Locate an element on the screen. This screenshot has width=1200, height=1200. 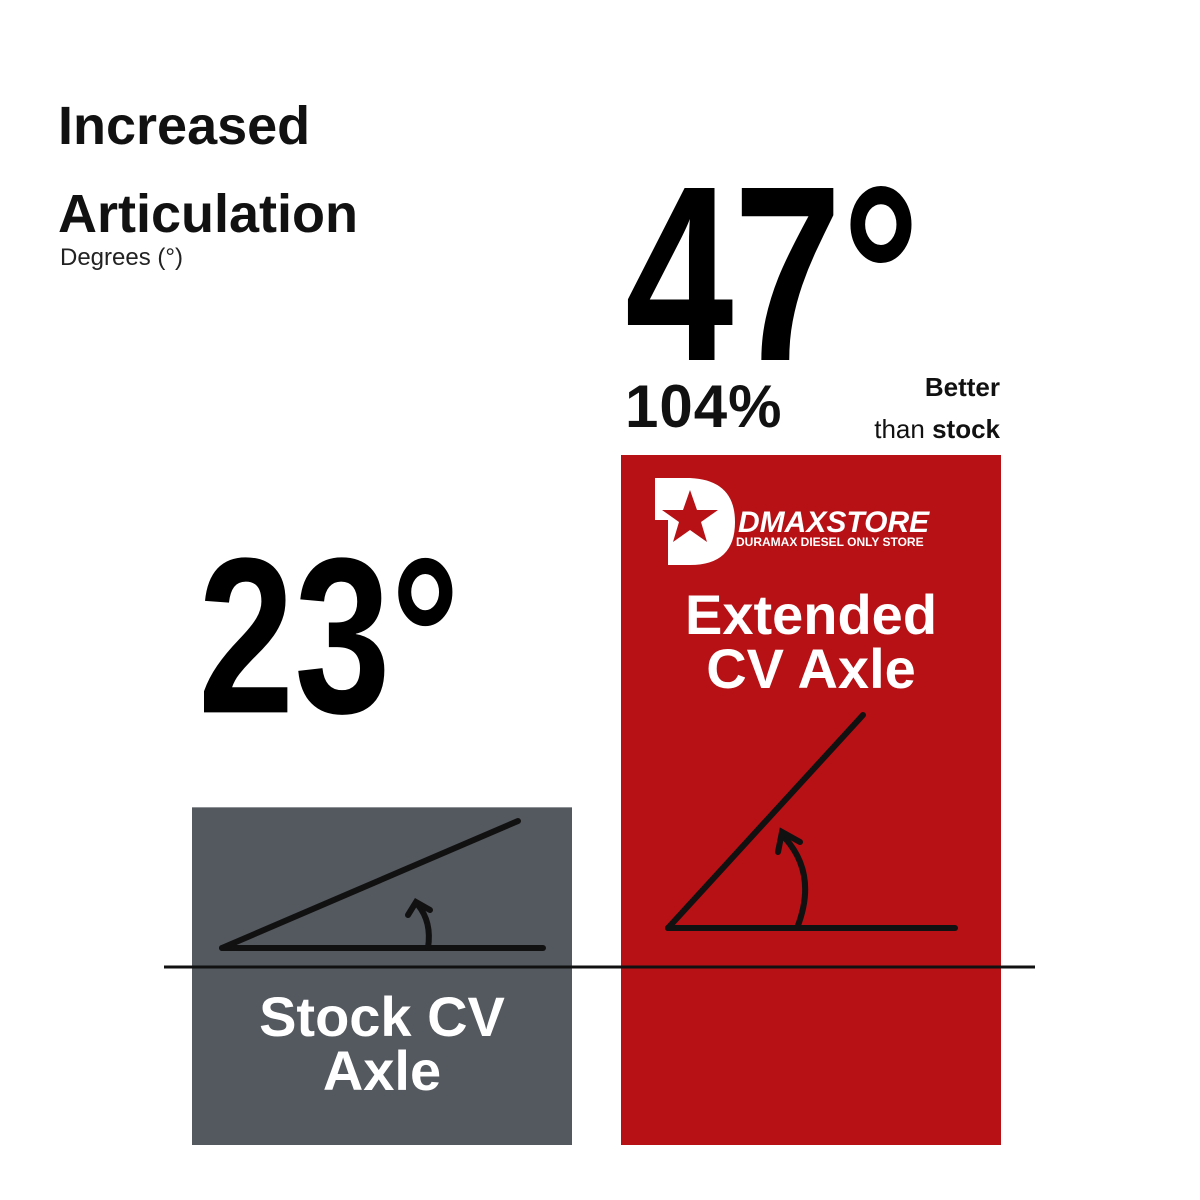
annotation-note: Better than stock is located at coordinates (910, 408).